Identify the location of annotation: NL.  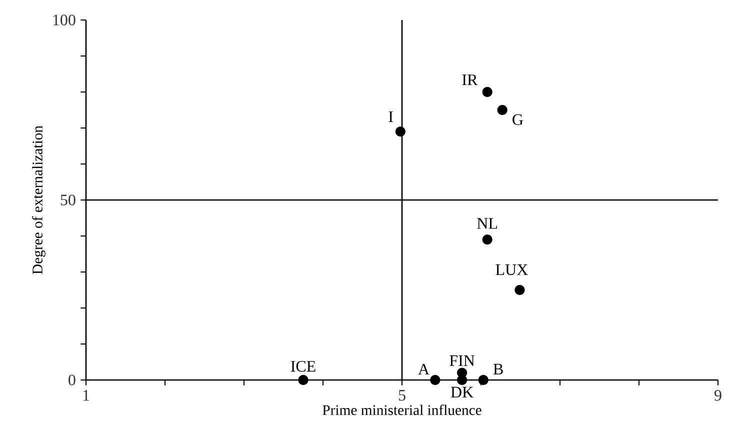
(487, 223).